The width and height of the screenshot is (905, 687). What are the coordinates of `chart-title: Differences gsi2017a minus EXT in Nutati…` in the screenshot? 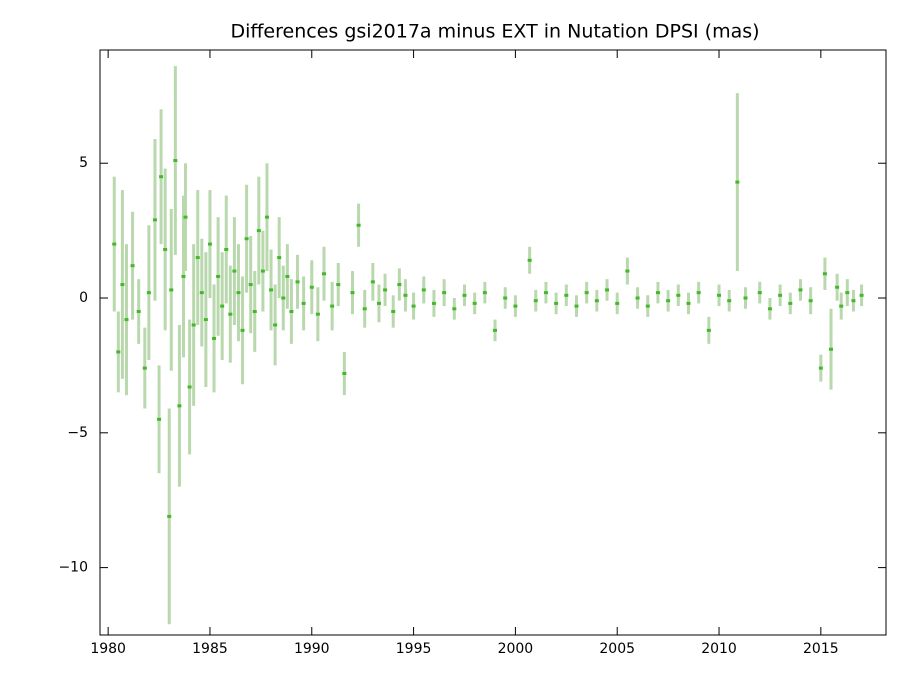 It's located at (494, 32).